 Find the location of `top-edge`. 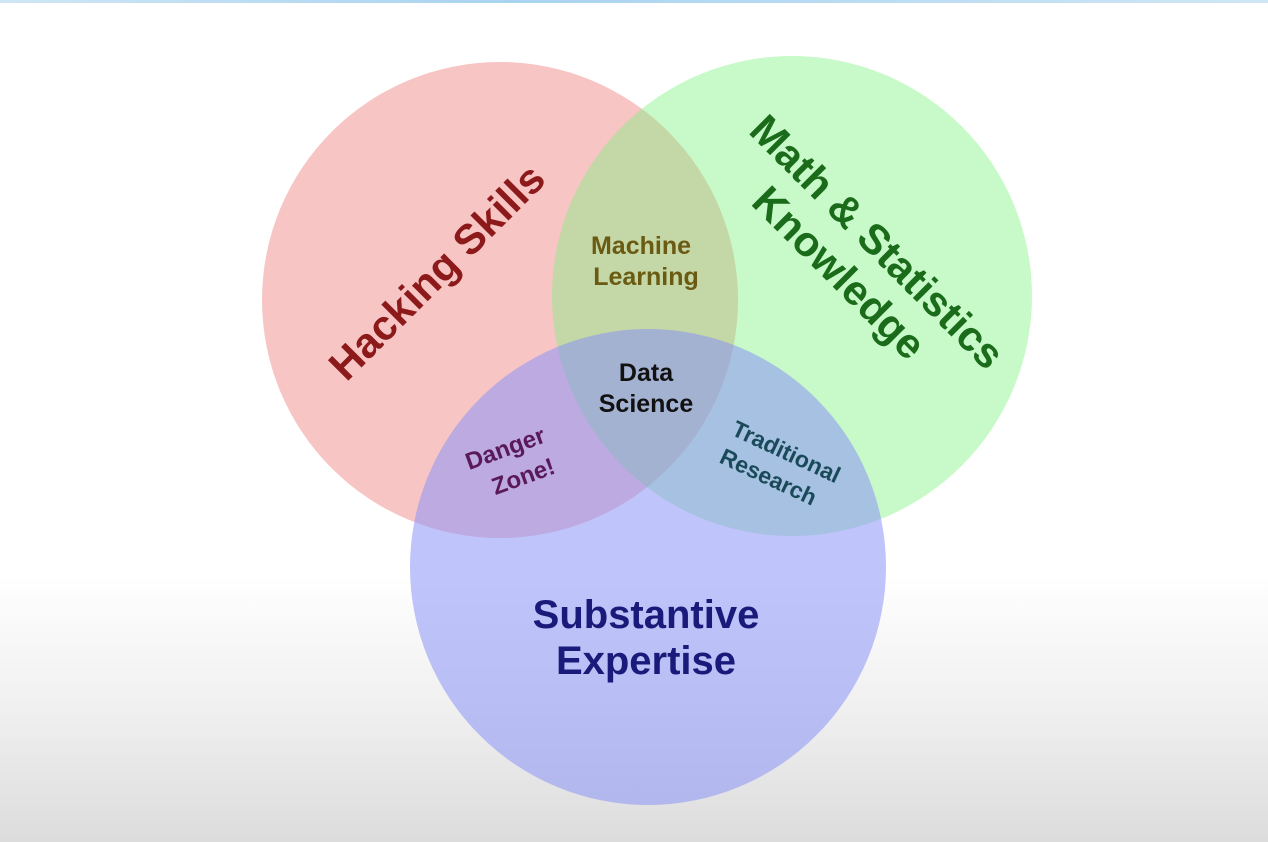

top-edge is located at coordinates (634, 1).